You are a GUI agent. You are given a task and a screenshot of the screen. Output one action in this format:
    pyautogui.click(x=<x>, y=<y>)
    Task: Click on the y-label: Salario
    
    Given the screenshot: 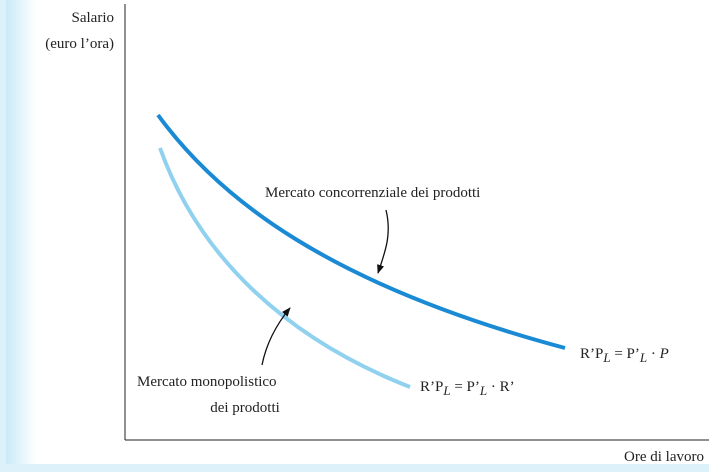 What is the action you would take?
    pyautogui.click(x=93, y=18)
    